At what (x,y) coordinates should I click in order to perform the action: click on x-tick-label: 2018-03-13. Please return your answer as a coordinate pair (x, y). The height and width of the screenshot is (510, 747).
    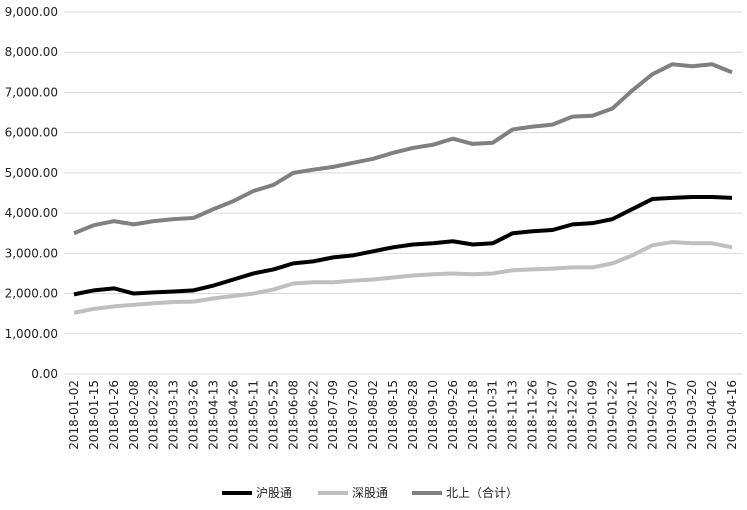
    Looking at the image, I should click on (174, 415).